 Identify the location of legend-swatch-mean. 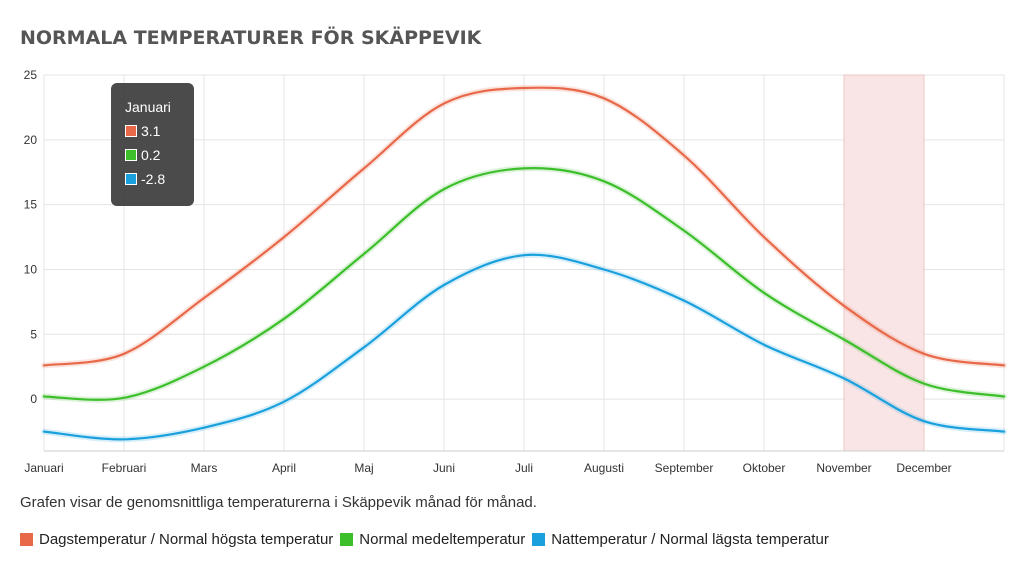
(347, 539).